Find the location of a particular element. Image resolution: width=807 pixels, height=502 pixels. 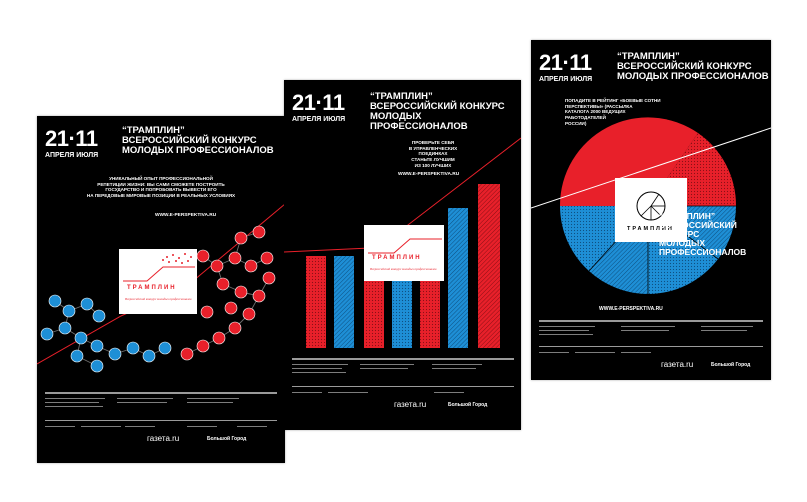

logo-pie-mark is located at coordinates (651, 206).